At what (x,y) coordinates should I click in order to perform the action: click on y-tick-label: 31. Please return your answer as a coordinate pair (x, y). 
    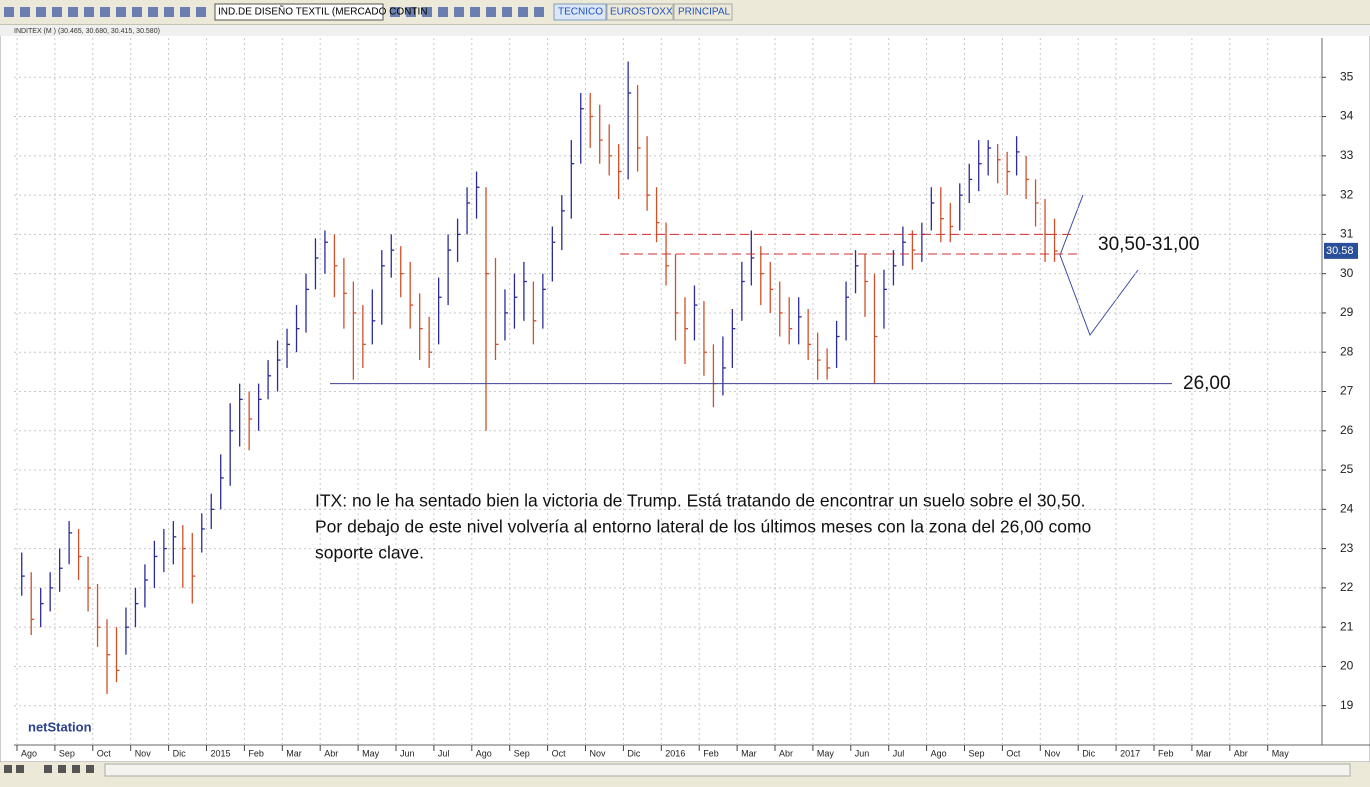
    Looking at the image, I should click on (1347, 234).